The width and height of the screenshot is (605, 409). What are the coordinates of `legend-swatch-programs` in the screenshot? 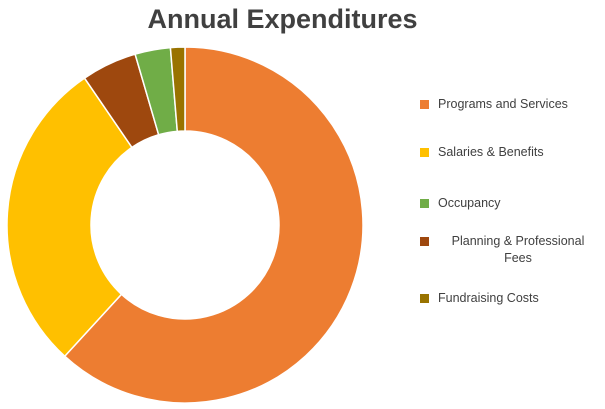 It's located at (424, 104).